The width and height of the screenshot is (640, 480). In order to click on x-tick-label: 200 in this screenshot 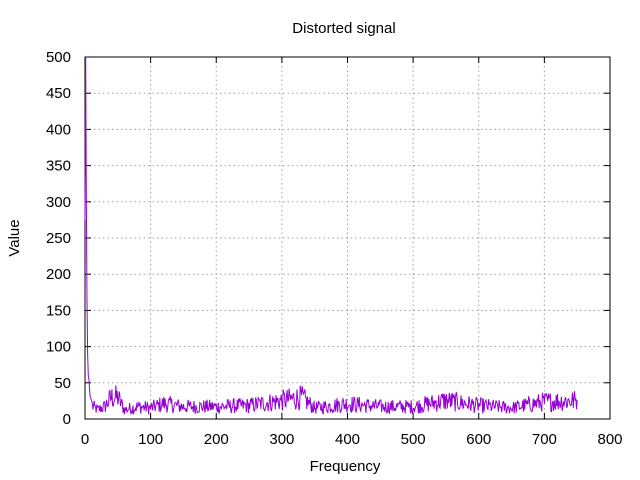, I will do `click(216, 439)`.